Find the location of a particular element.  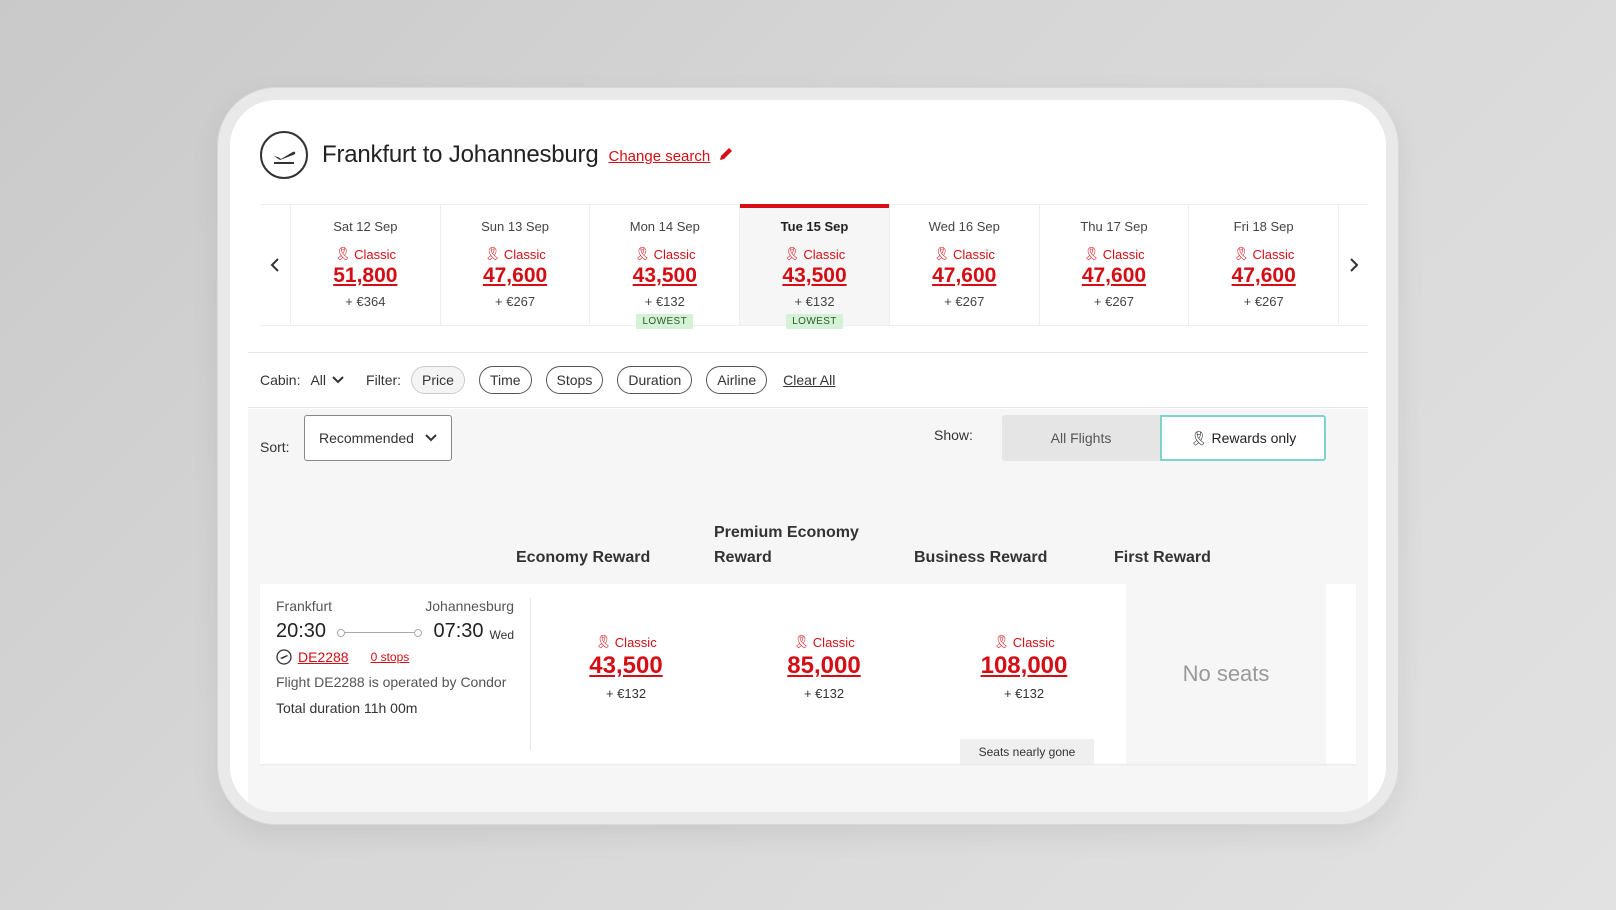

sort-label: Sort: is located at coordinates (275, 447).